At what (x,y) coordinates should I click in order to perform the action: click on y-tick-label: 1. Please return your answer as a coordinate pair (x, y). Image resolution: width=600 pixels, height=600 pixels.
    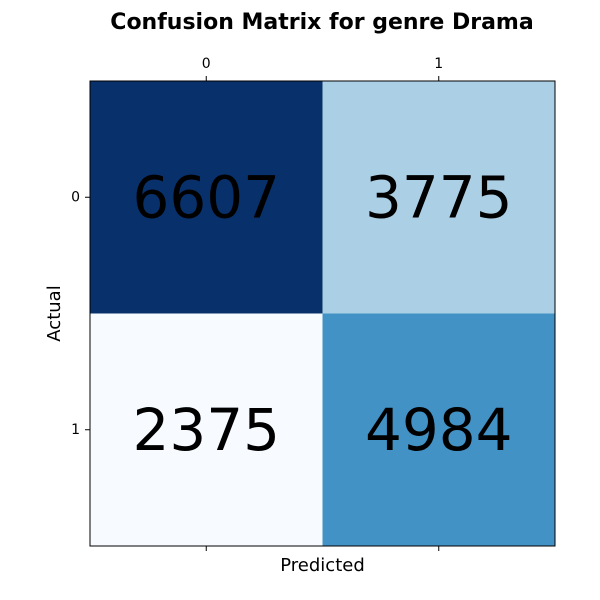
    Looking at the image, I should click on (75, 430).